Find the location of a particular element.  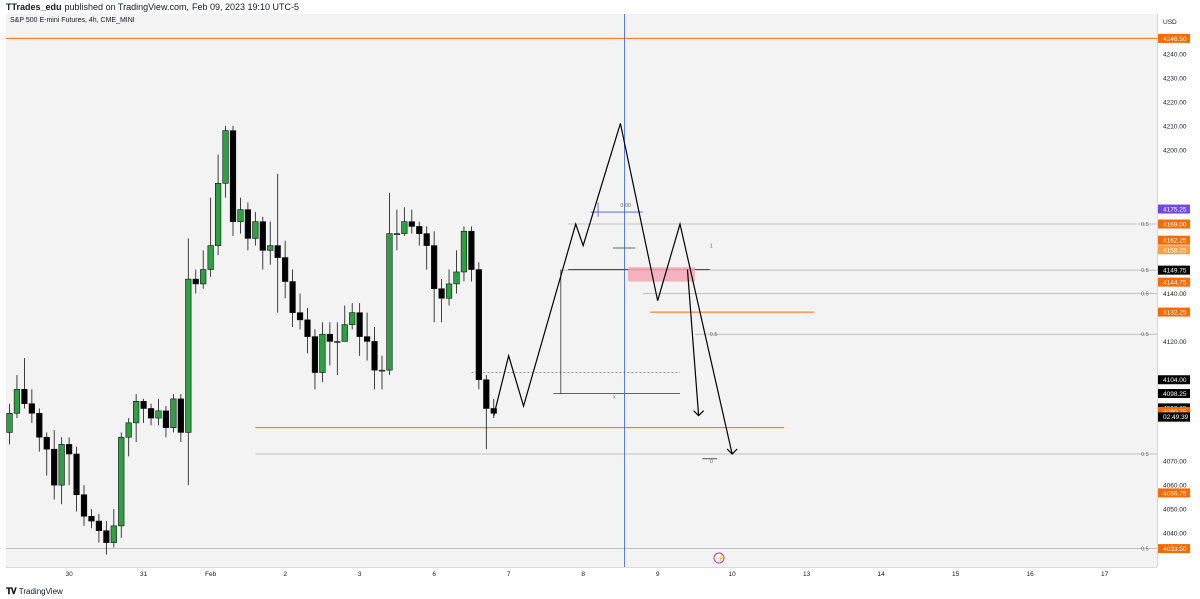

price-tick-label: 4070.00 is located at coordinates (1175, 462).